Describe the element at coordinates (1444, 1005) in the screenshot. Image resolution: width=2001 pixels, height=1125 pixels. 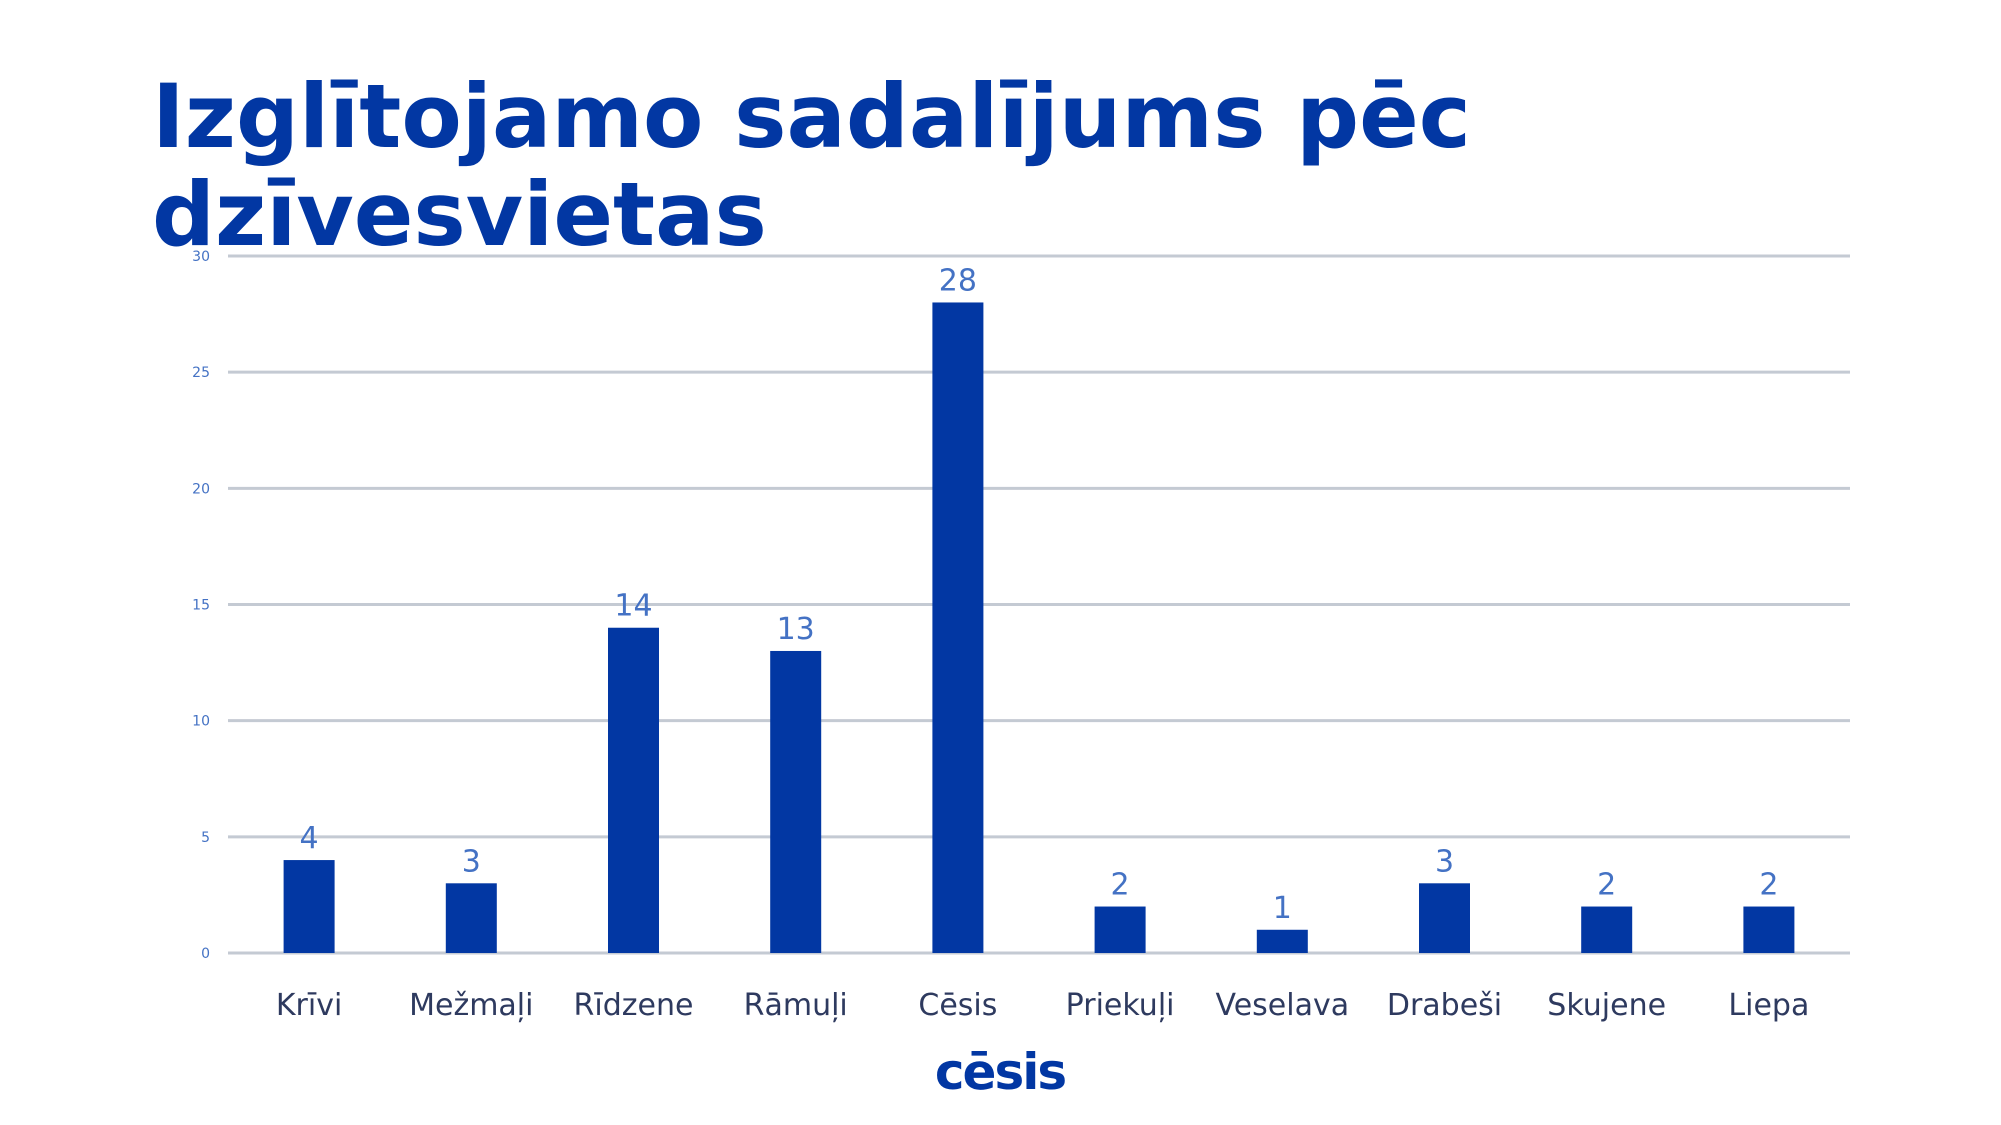
I see `category-label: Drabeši` at that location.